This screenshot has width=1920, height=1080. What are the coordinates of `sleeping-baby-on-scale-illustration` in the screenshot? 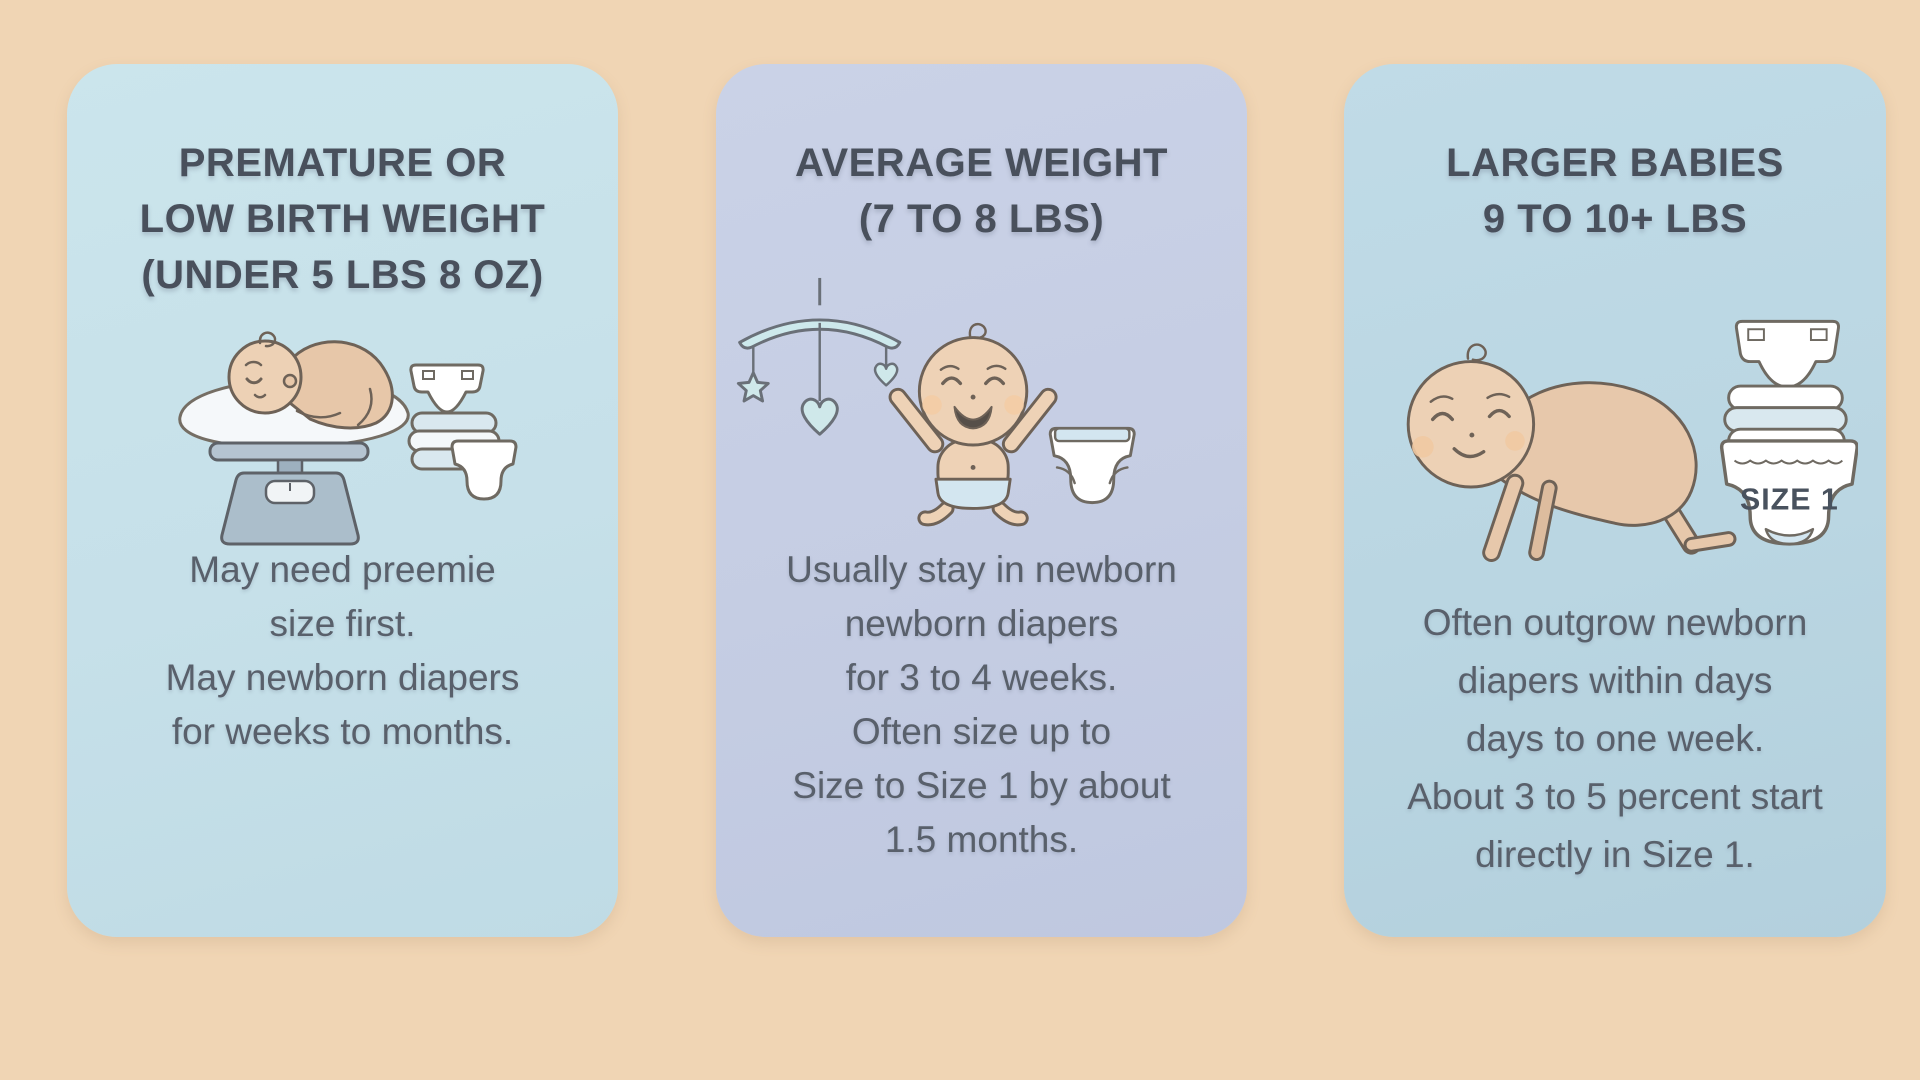 It's located at (348, 438).